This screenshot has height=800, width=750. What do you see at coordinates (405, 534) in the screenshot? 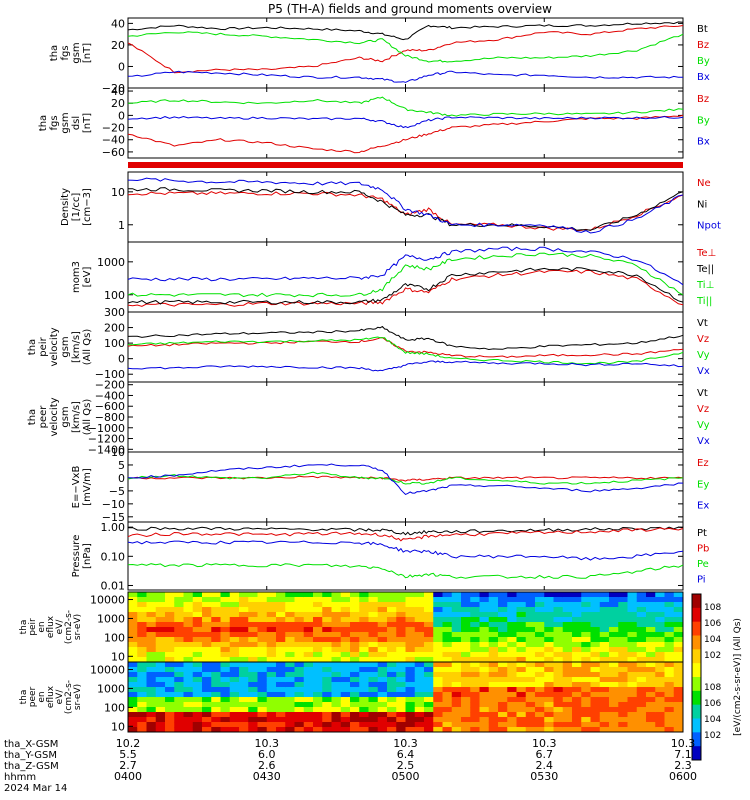
I see `series-line-Pb` at bounding box center [405, 534].